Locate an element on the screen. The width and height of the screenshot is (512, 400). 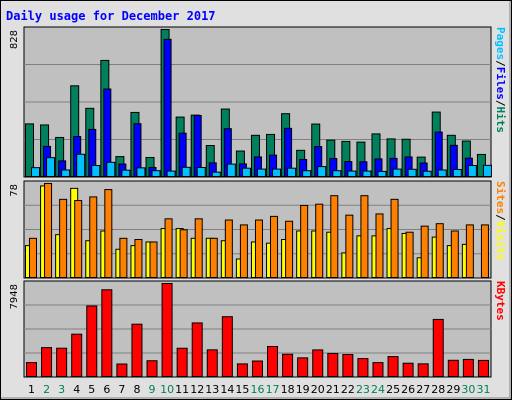
x-tick-label: 15 is located at coordinates (242, 389).